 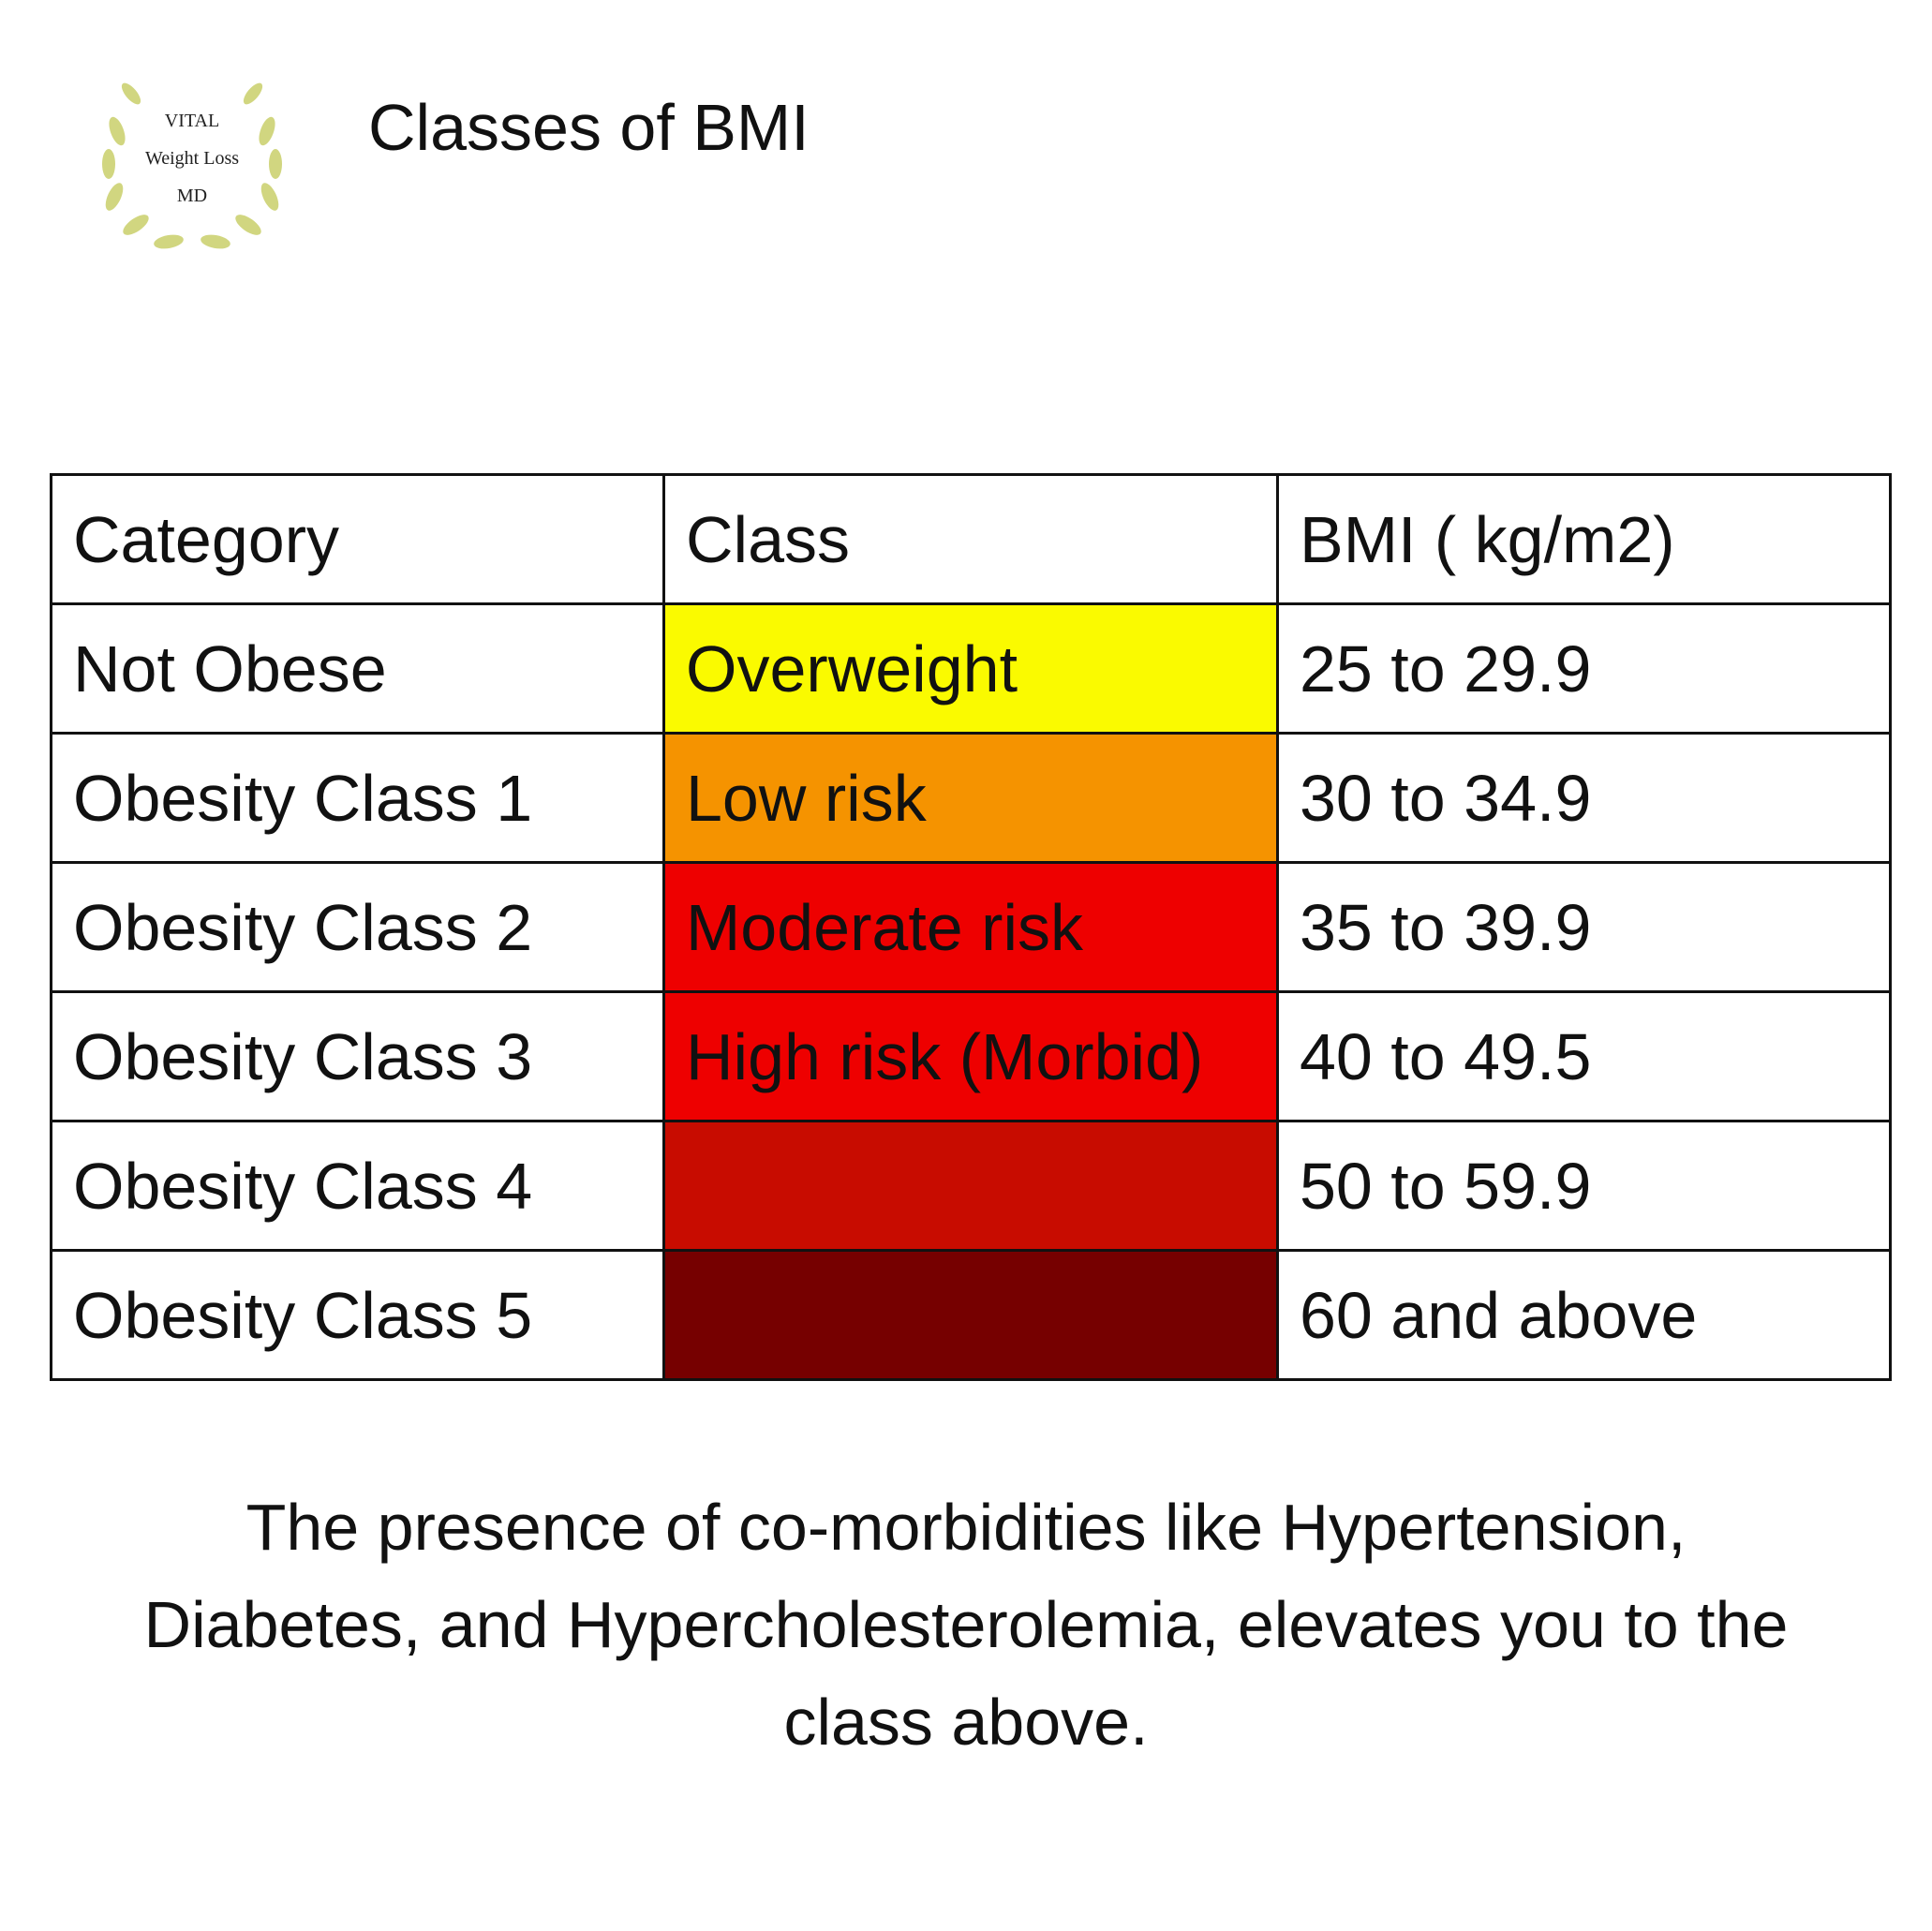 I want to click on header-cell: Category, so click(x=358, y=539).